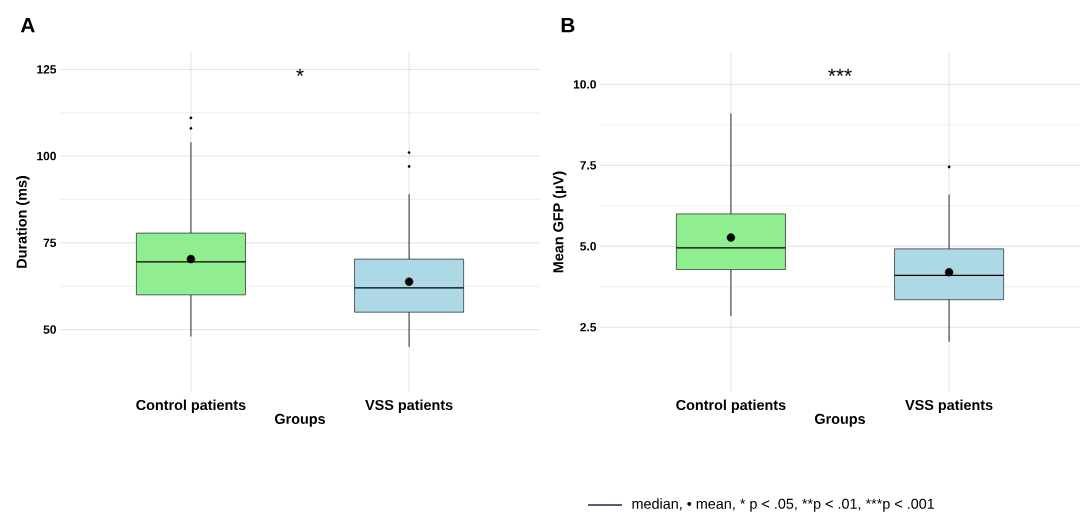 Image resolution: width=1085 pixels, height=525 pixels. Describe the element at coordinates (900, 505) in the screenshot. I see `text: ***p < .001` at that location.